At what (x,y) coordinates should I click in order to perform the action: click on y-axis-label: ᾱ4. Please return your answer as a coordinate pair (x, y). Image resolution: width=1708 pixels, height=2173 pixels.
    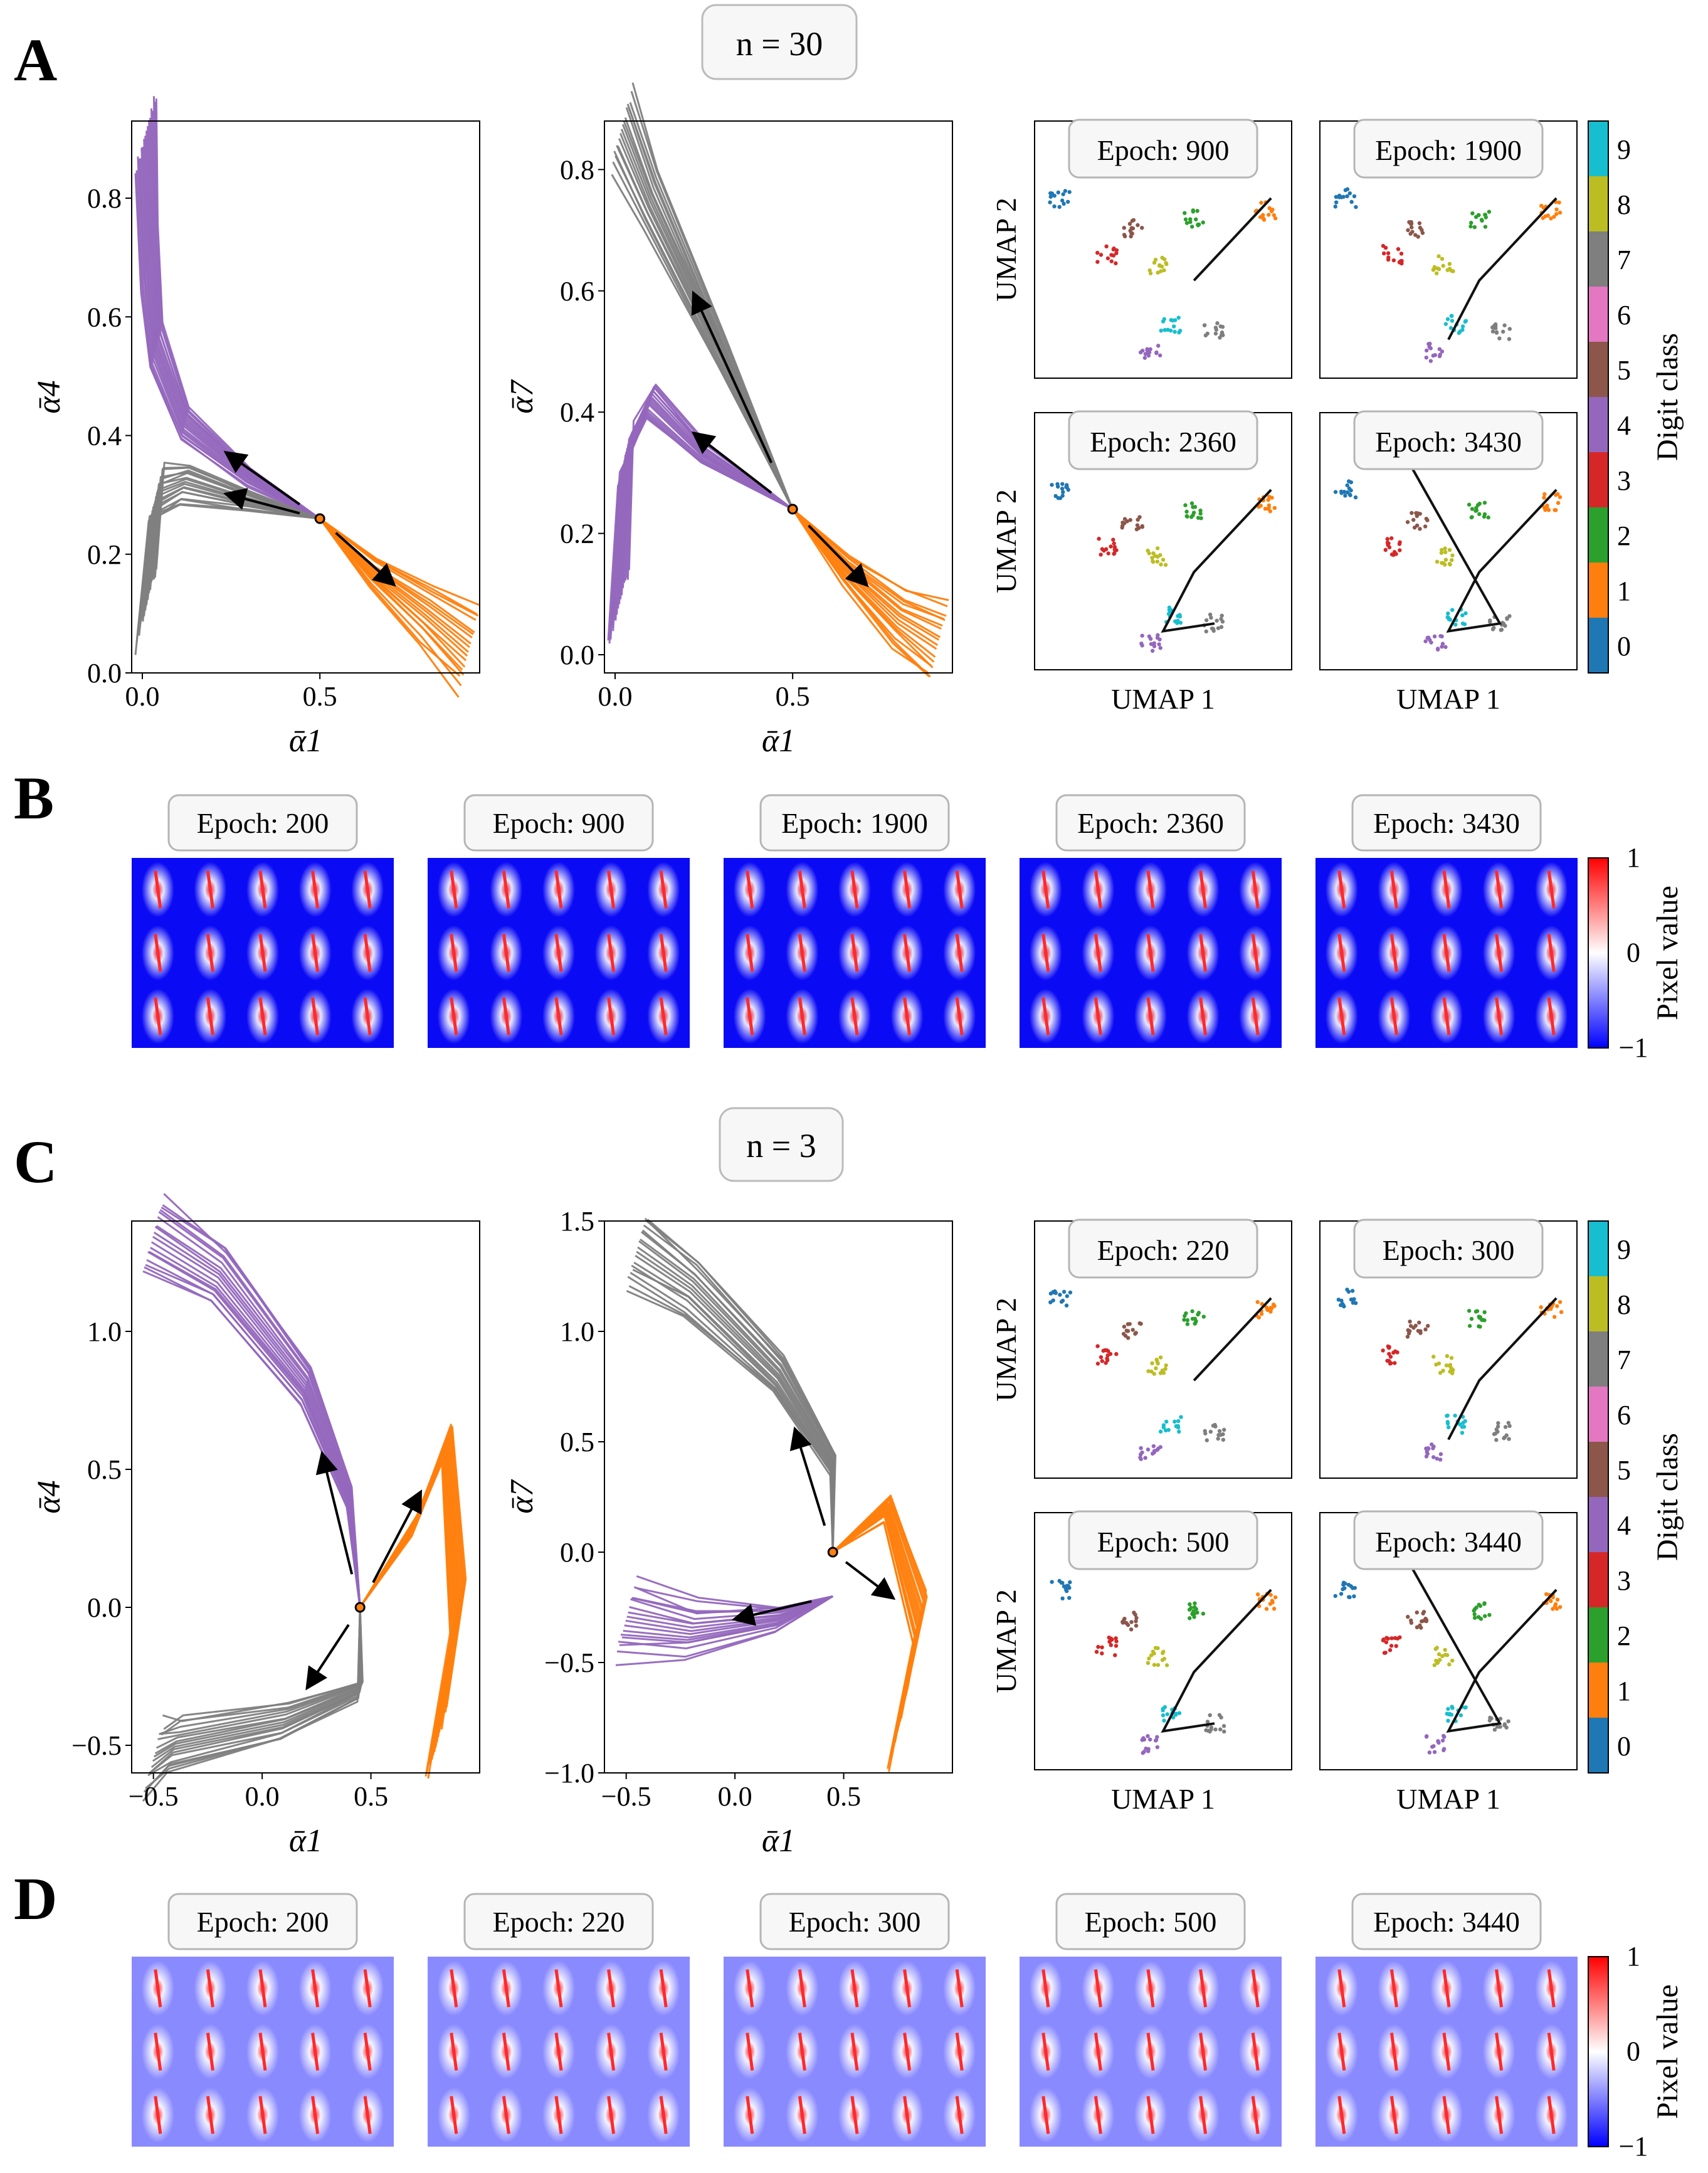
    Looking at the image, I should click on (49, 396).